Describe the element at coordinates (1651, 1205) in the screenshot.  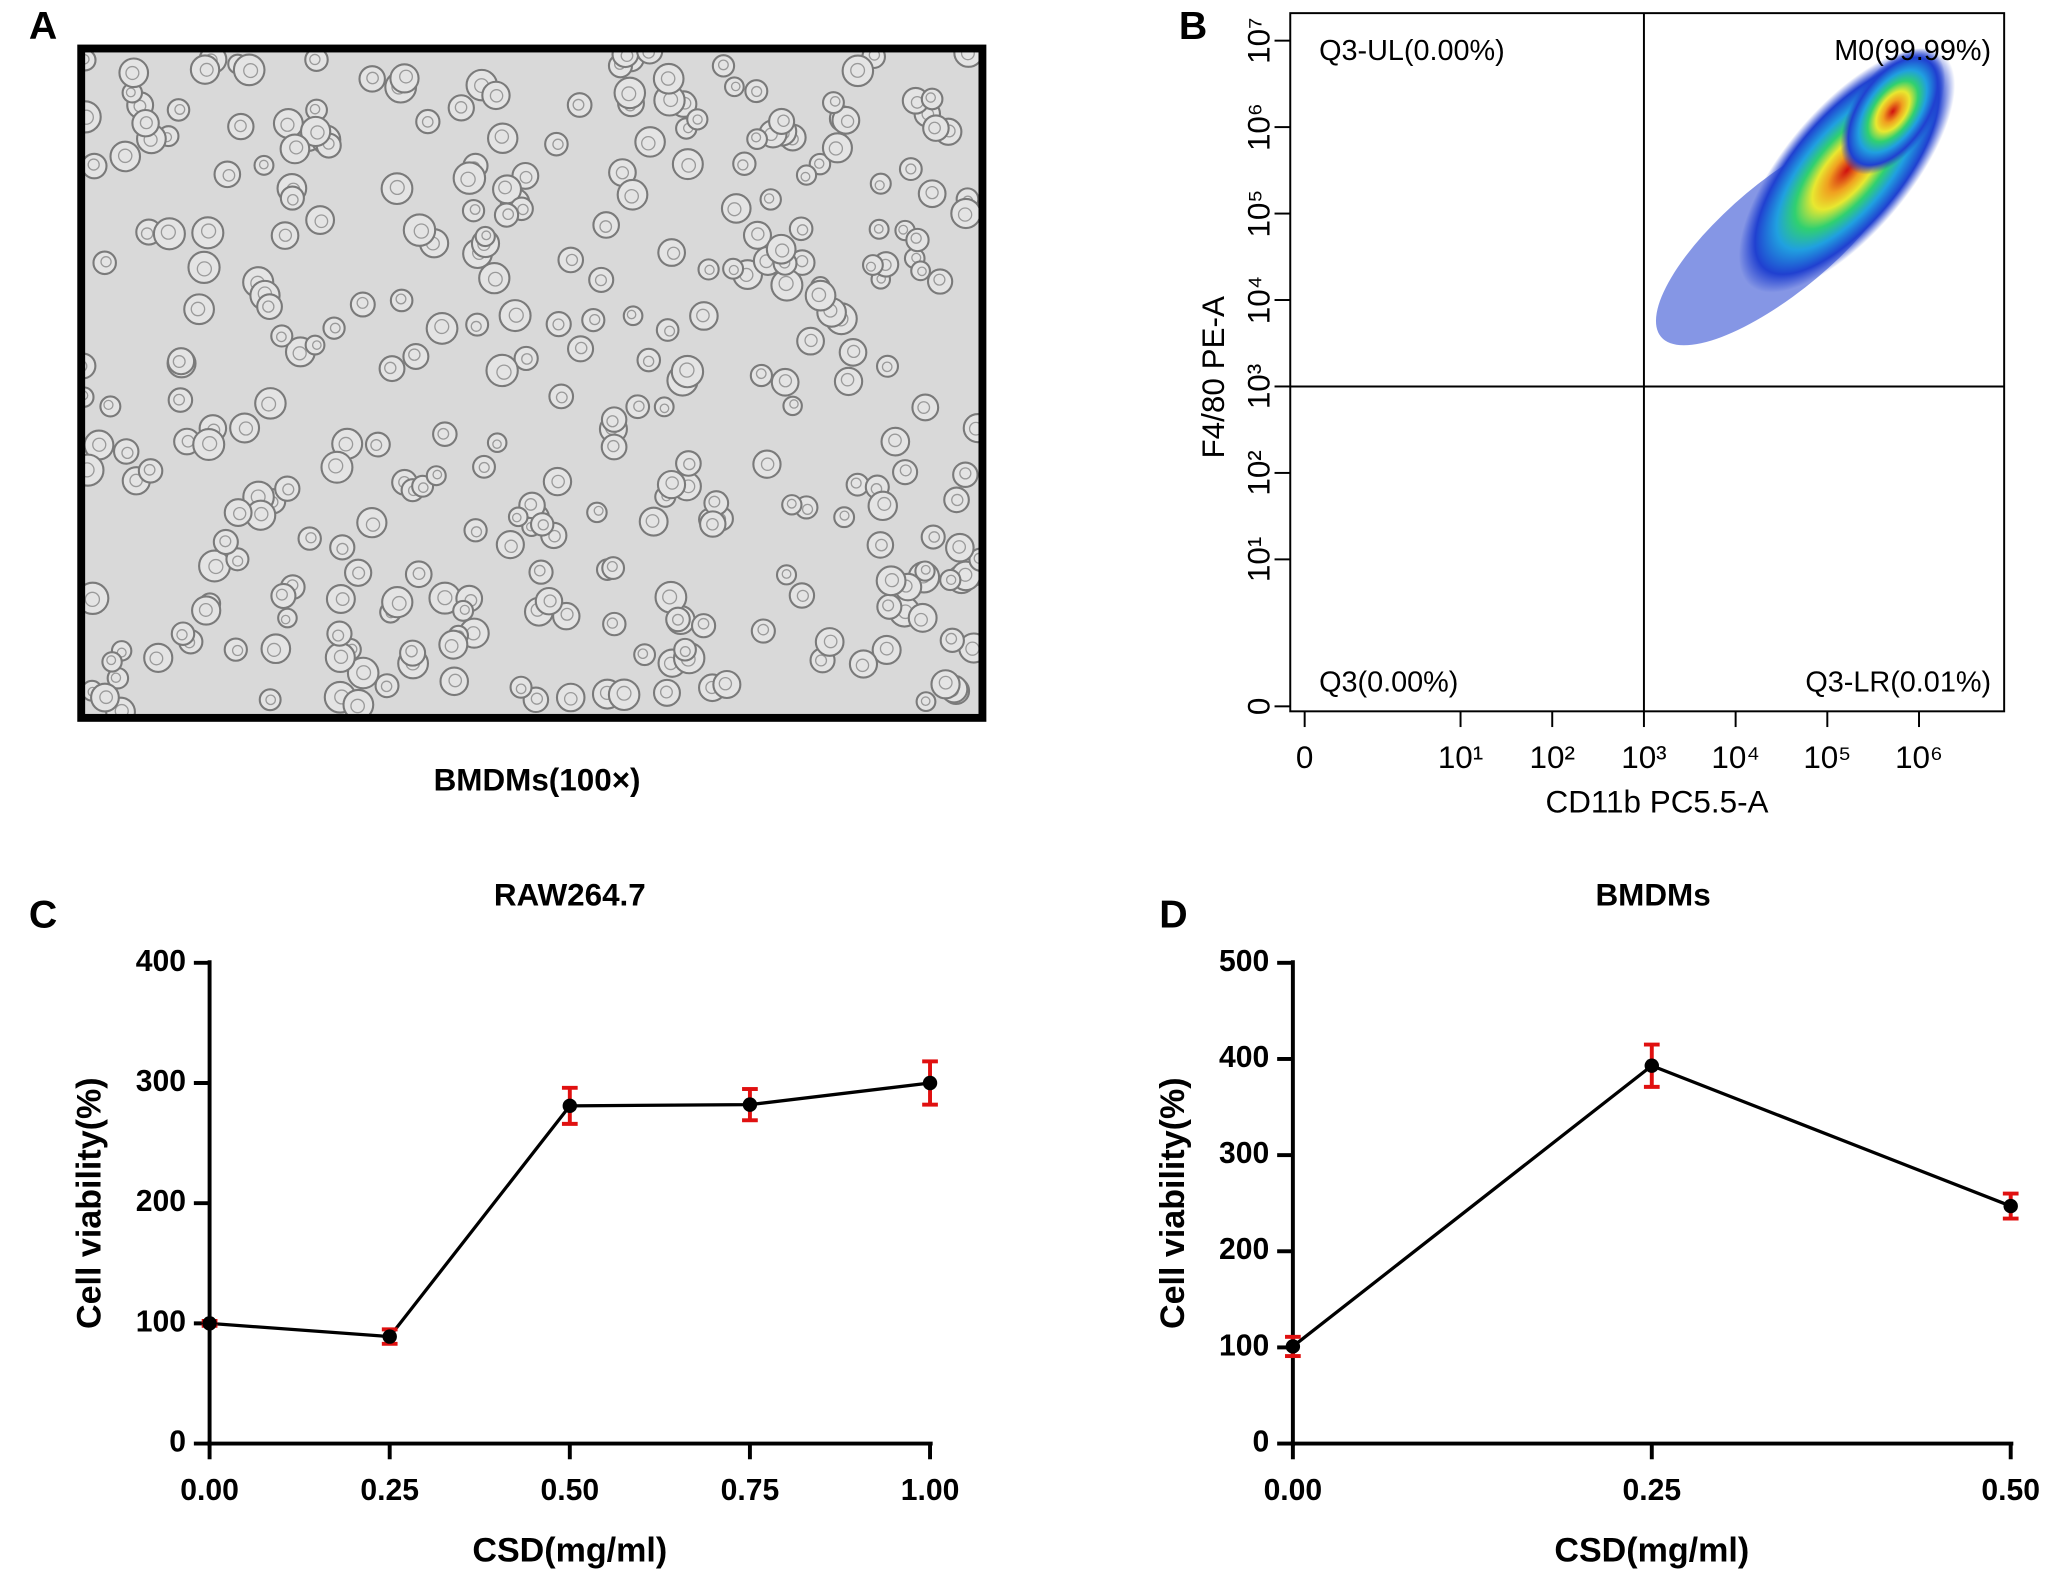
I see `data-line` at that location.